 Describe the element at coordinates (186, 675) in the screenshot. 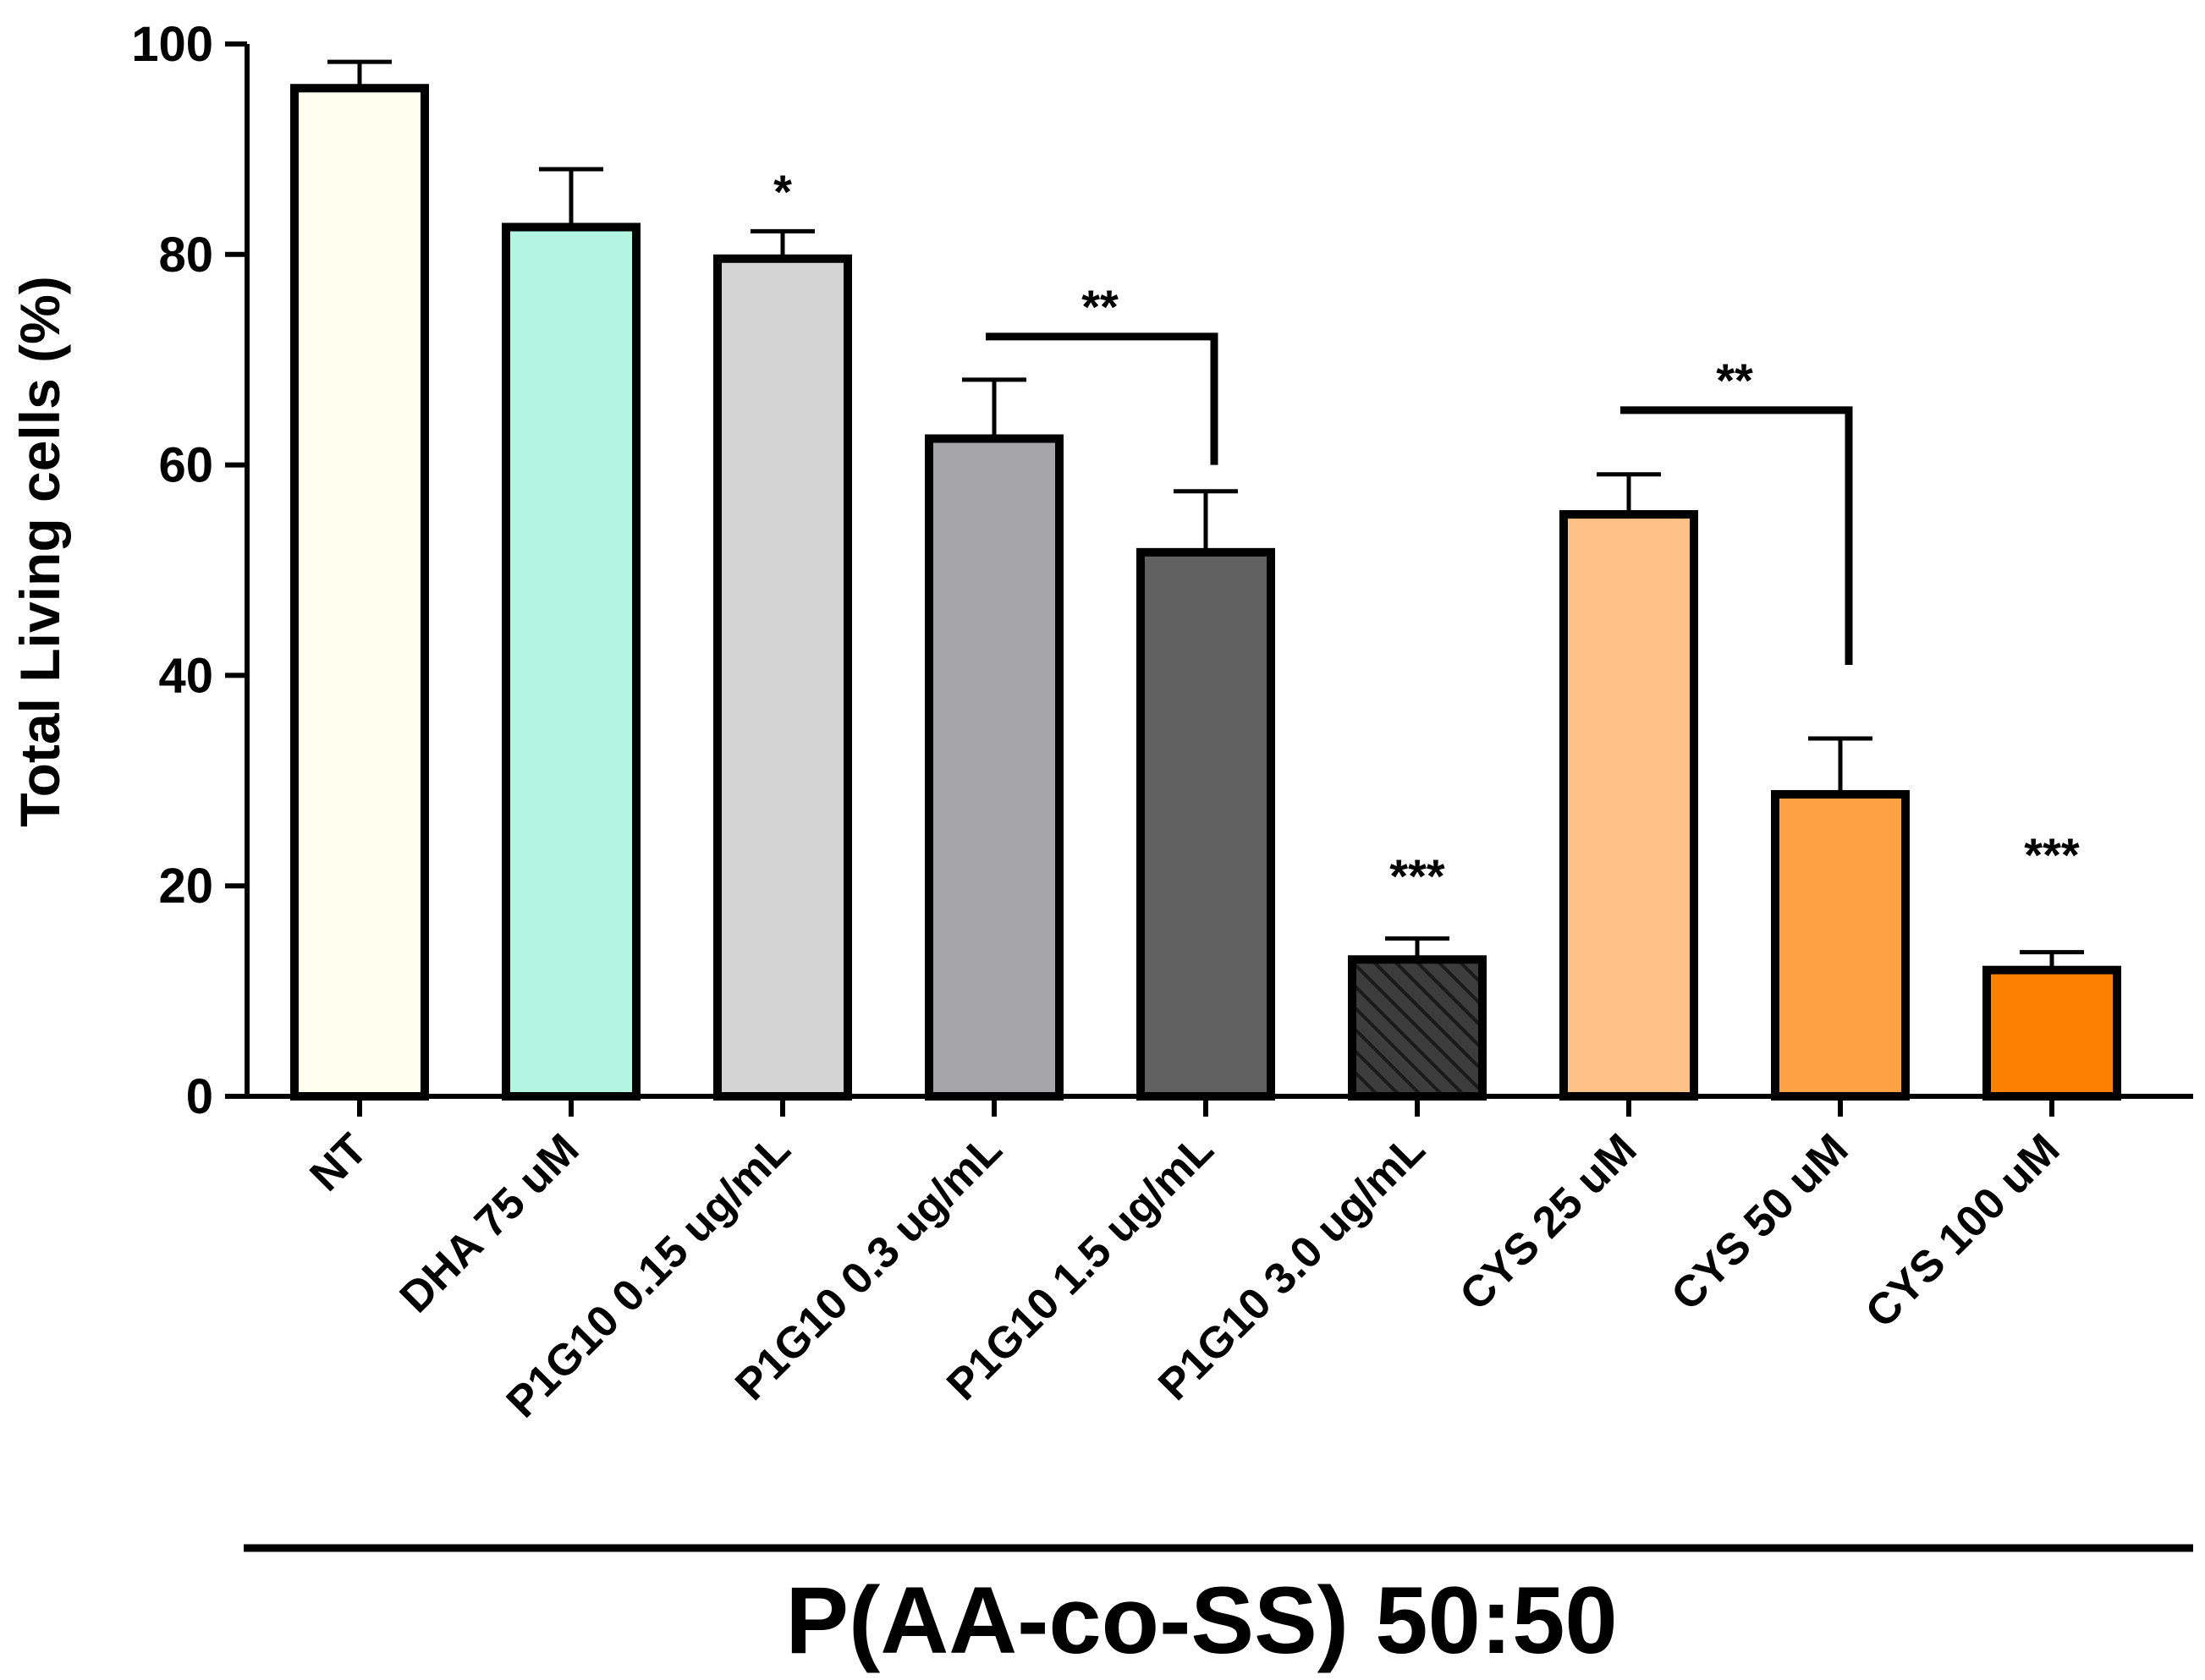

I see `y-tick-label-40: 40` at that location.